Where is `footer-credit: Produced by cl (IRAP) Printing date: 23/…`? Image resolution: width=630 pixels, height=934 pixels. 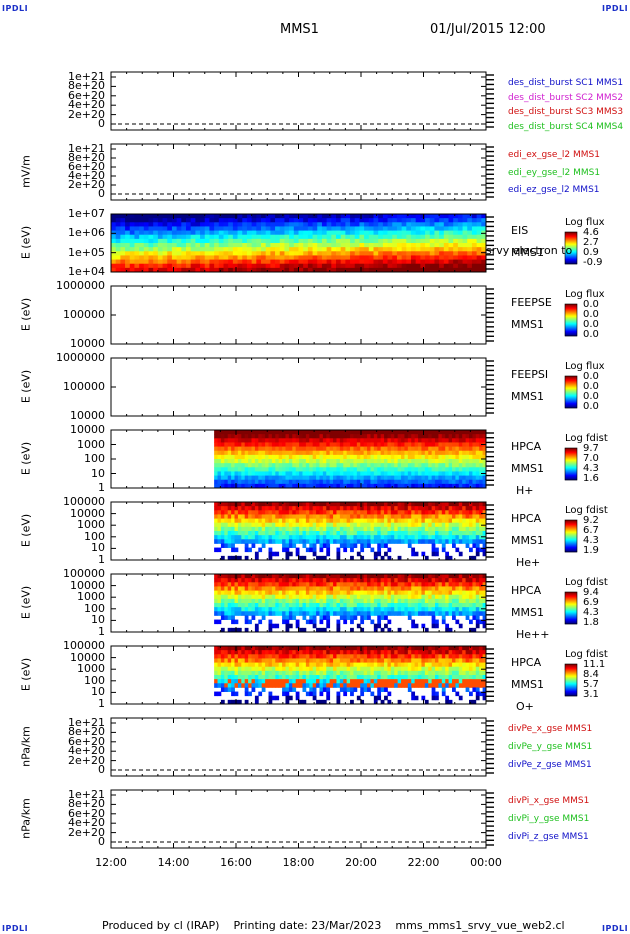 footer-credit: Produced by cl (IRAP) Printing date: 23/… is located at coordinates (333, 925).